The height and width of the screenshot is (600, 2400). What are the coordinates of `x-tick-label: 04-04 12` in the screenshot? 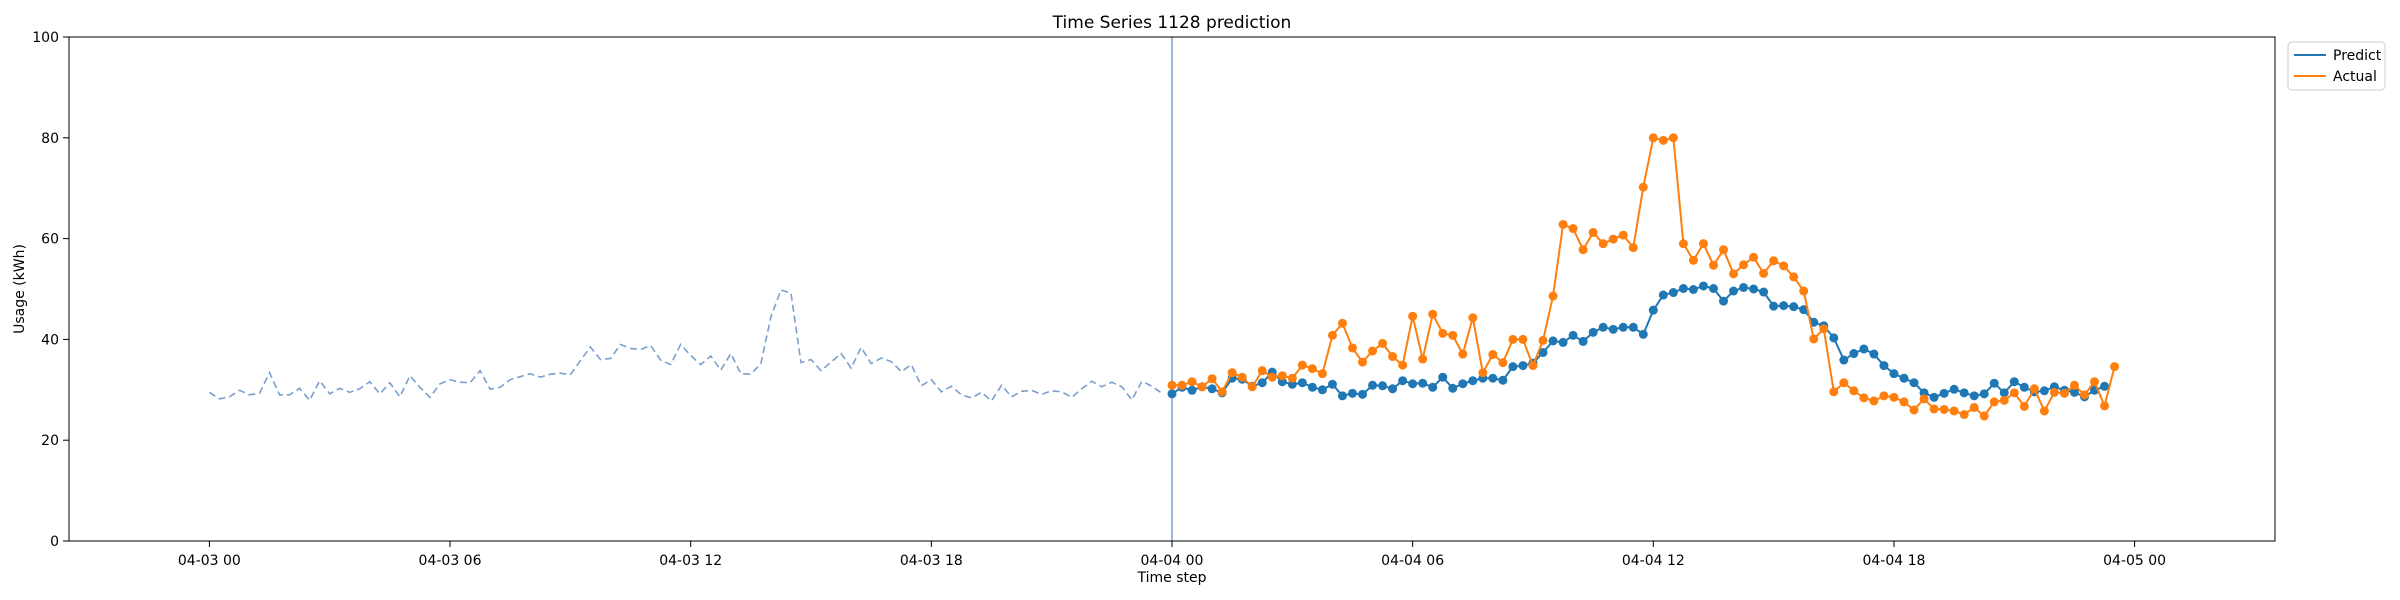 It's located at (1653, 561).